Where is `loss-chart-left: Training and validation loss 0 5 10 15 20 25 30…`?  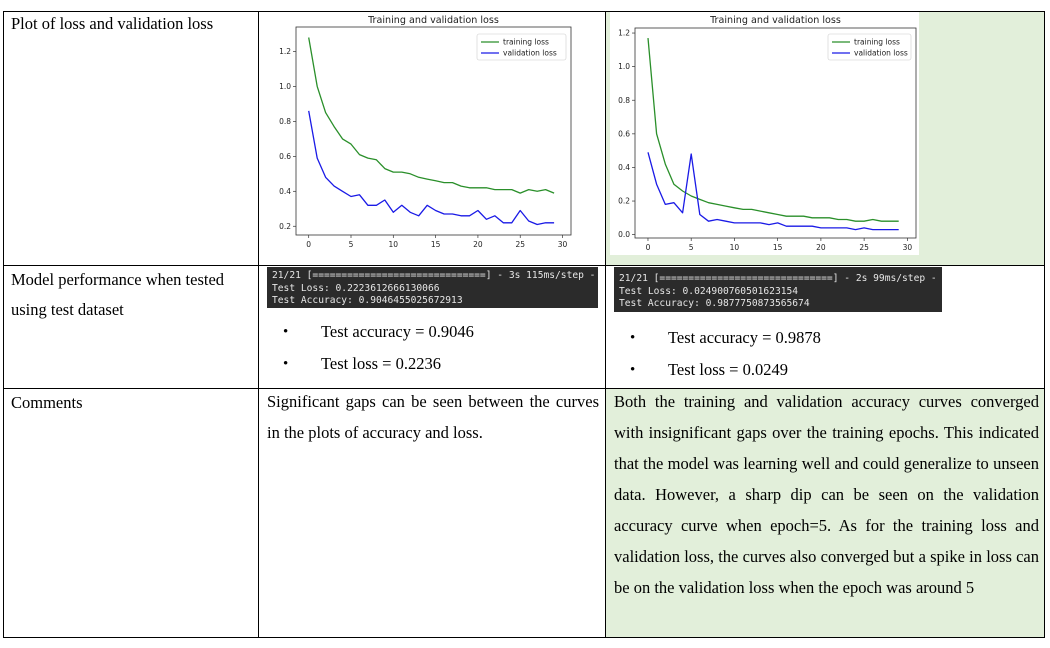
loss-chart-left: Training and validation loss 0 5 10 15 20 25 30… is located at coordinates (425, 132).